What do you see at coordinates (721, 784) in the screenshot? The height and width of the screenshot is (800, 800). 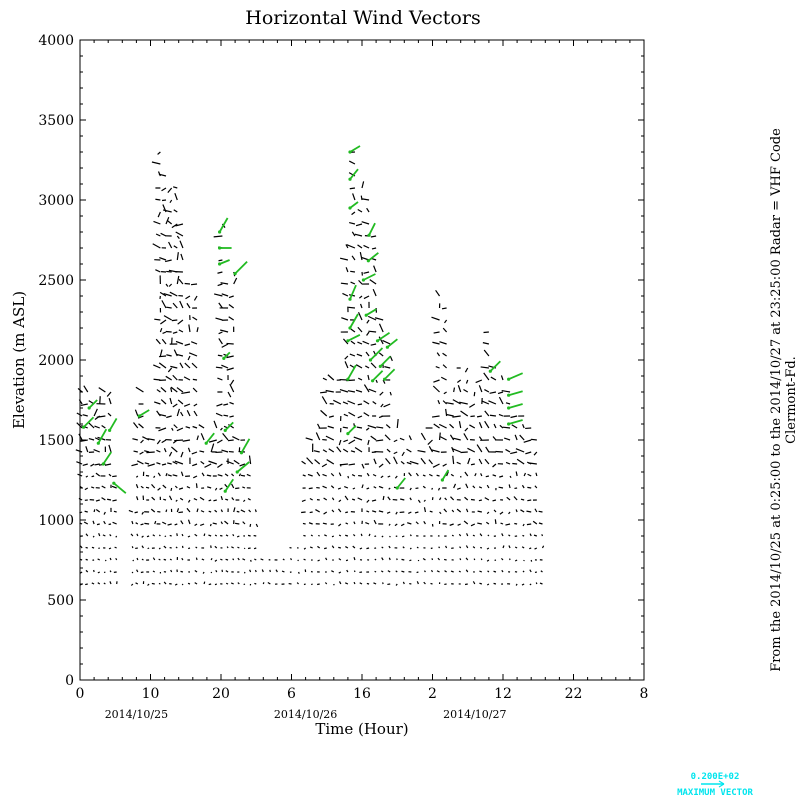 I see `max-vector-arrowhead-icon` at bounding box center [721, 784].